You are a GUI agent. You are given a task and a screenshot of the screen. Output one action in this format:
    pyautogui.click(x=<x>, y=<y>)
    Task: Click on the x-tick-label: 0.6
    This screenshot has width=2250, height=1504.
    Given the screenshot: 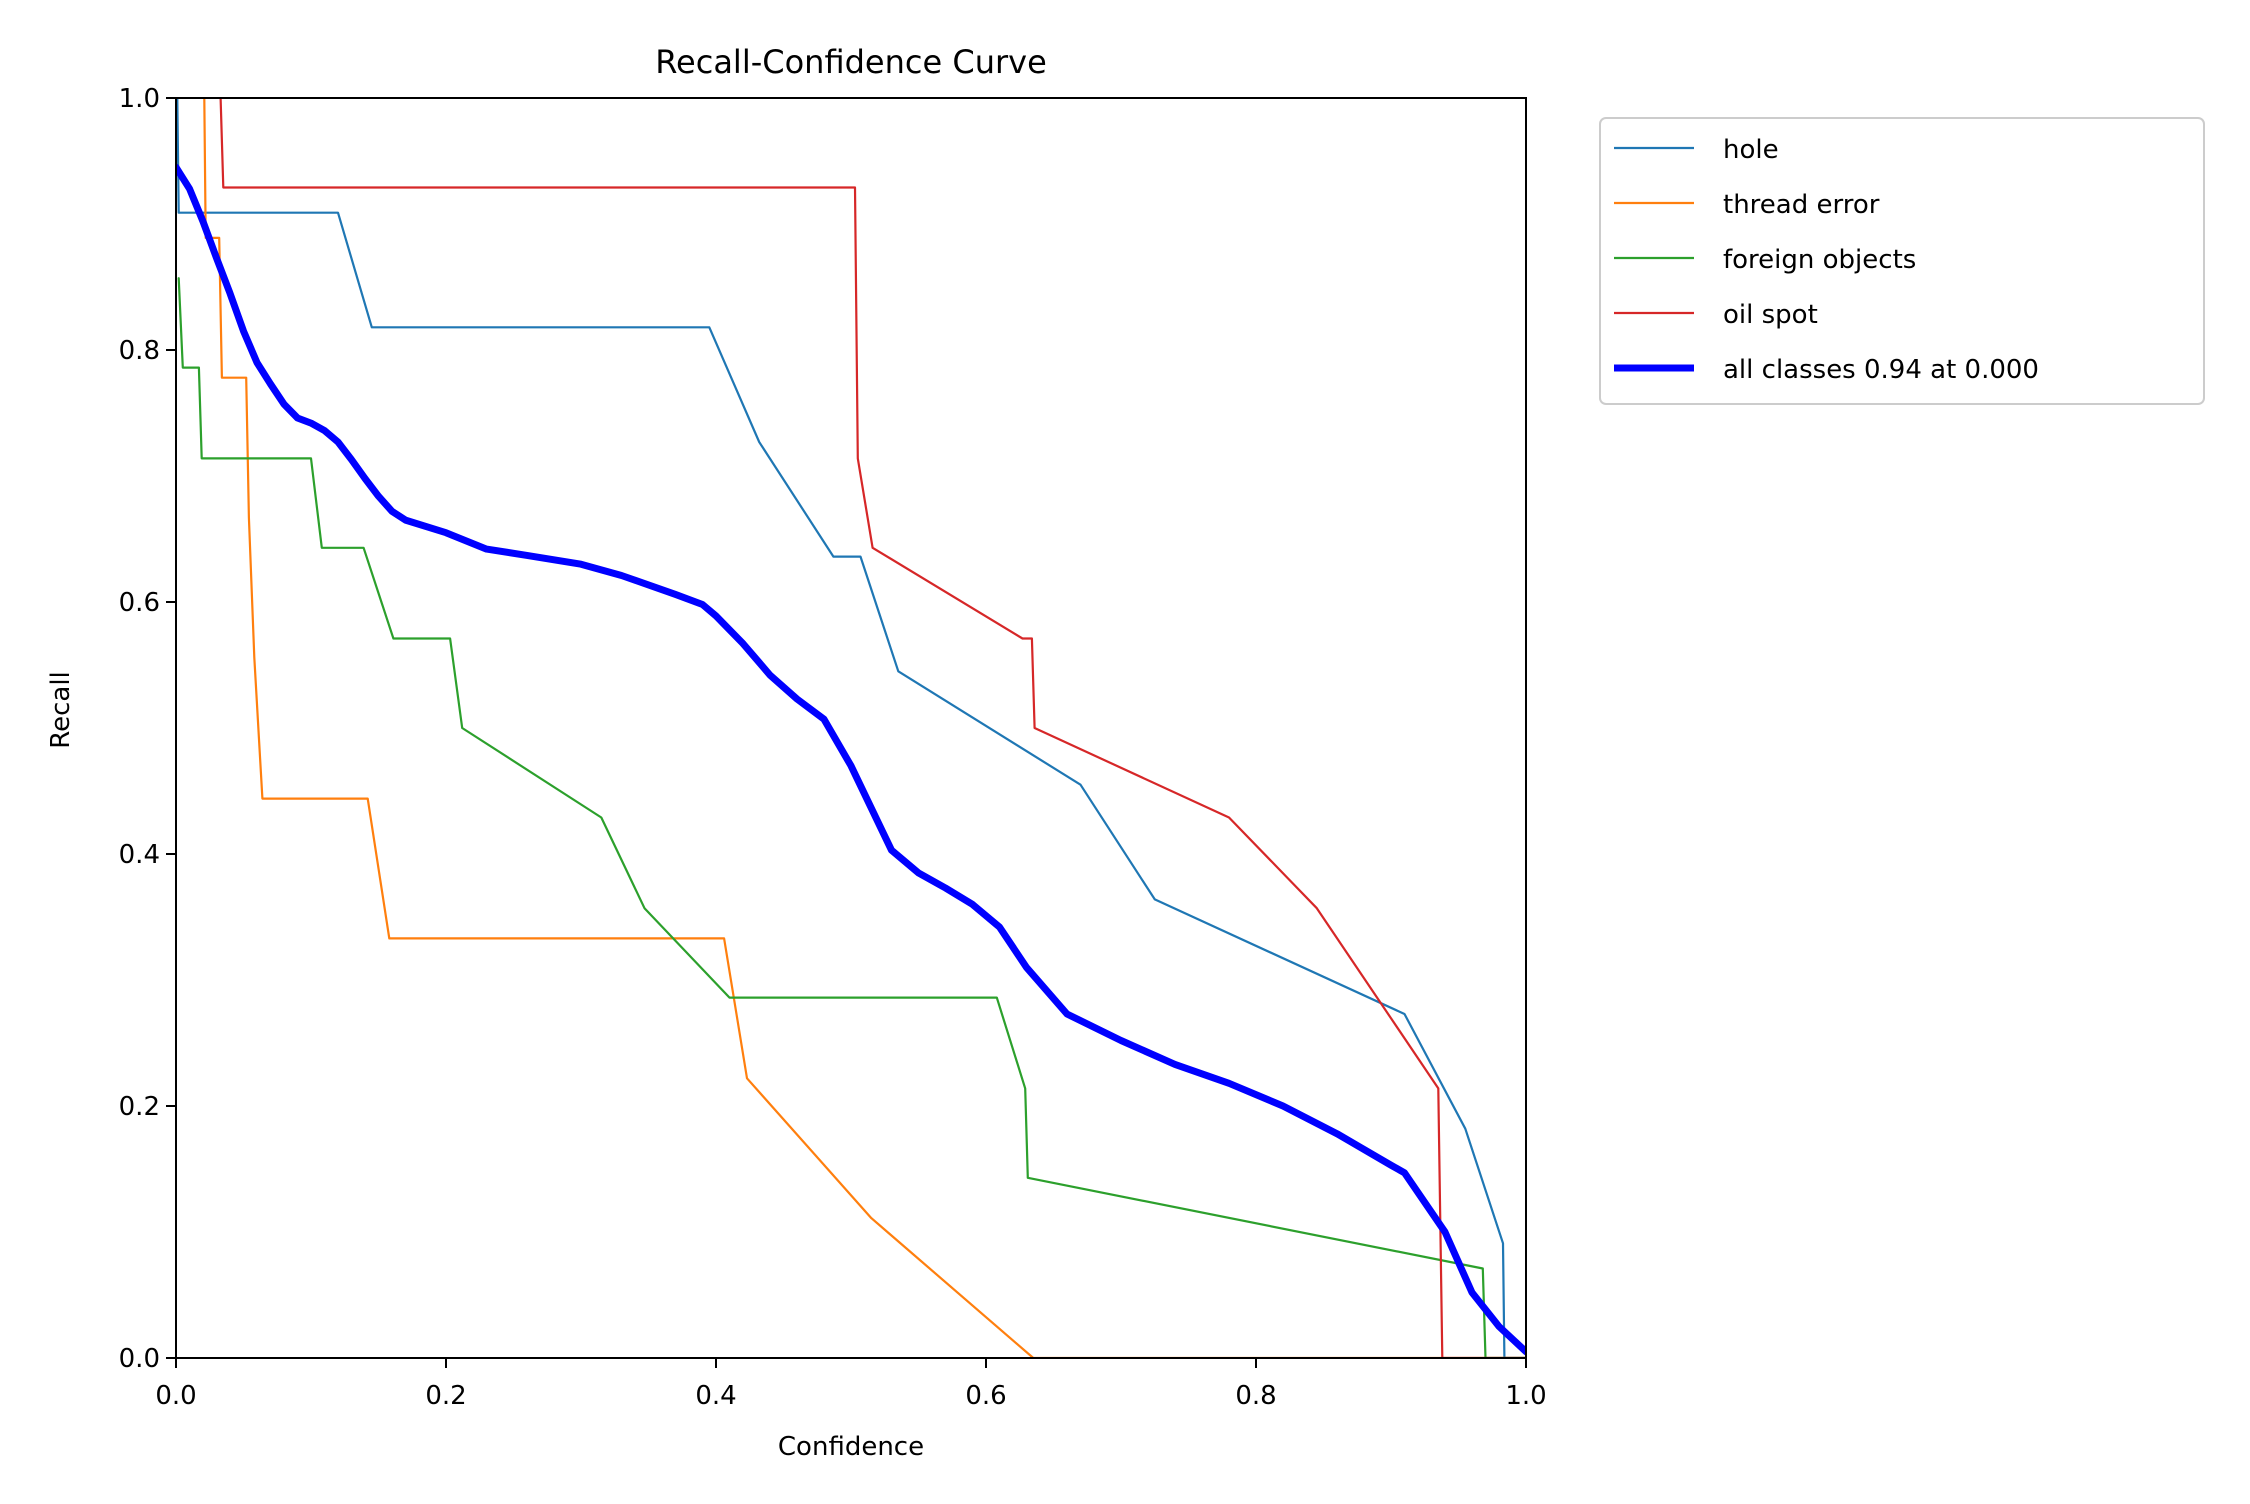 What is the action you would take?
    pyautogui.click(x=985, y=1396)
    